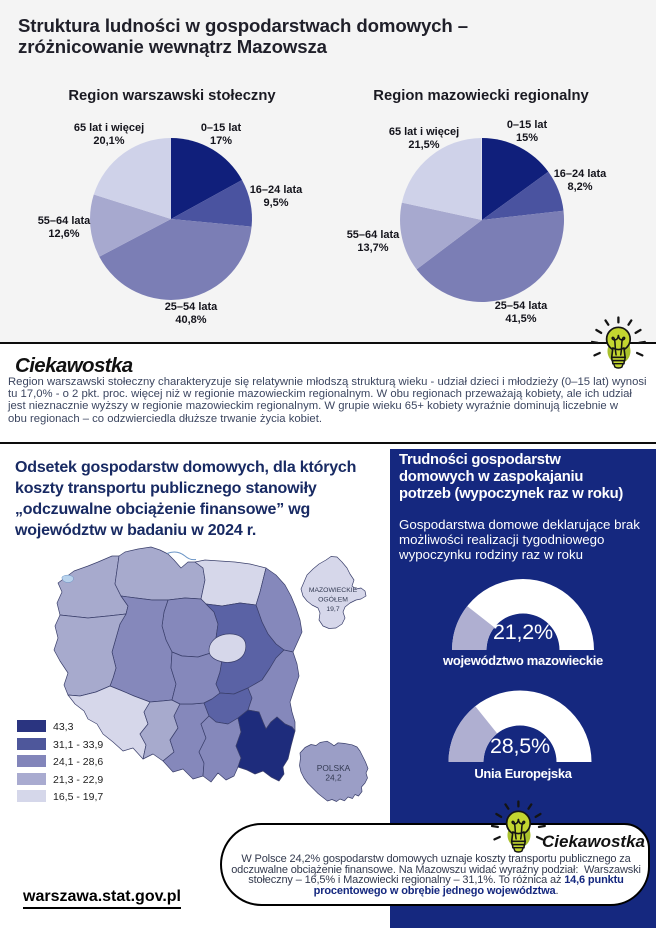  What do you see at coordinates (333, 599) in the screenshot?
I see `svg-text: OGÓŁEM` at bounding box center [333, 599].